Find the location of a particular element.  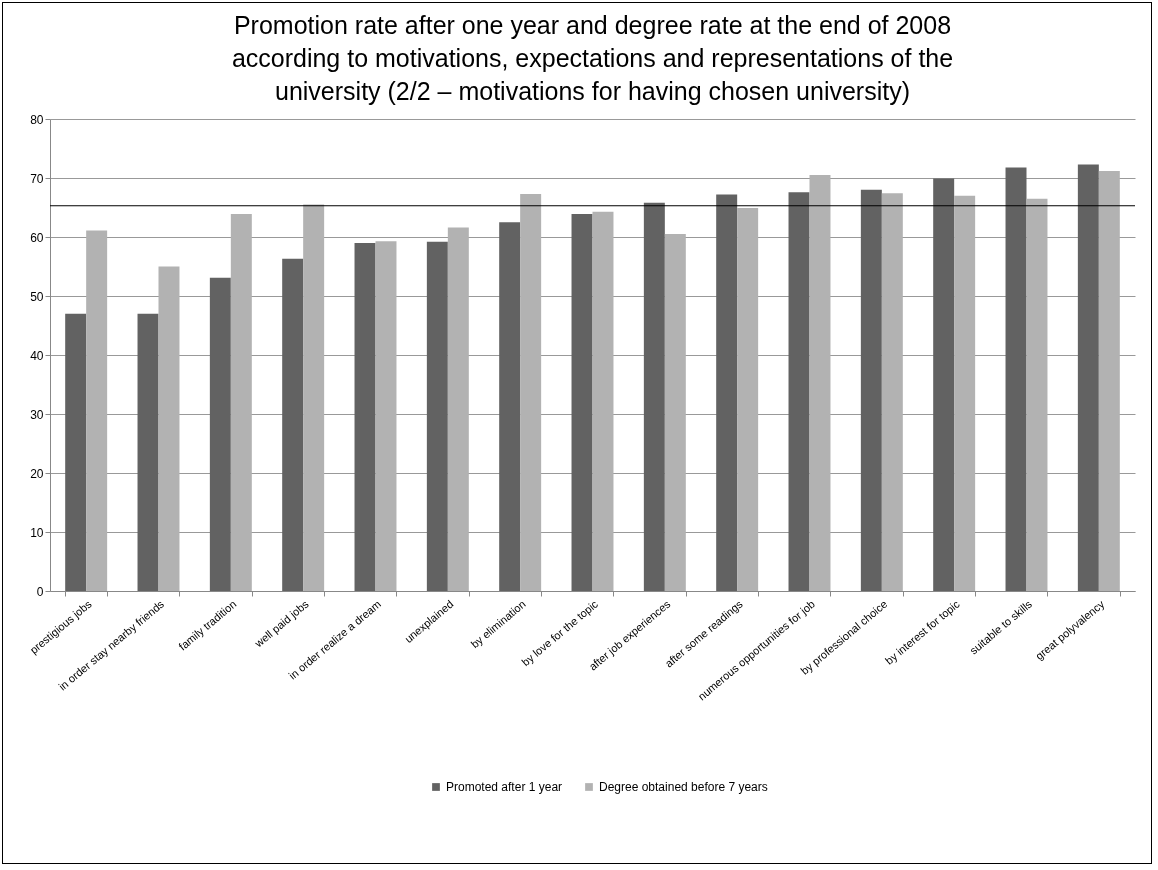

y-tick-label: 40 is located at coordinates (37, 355).